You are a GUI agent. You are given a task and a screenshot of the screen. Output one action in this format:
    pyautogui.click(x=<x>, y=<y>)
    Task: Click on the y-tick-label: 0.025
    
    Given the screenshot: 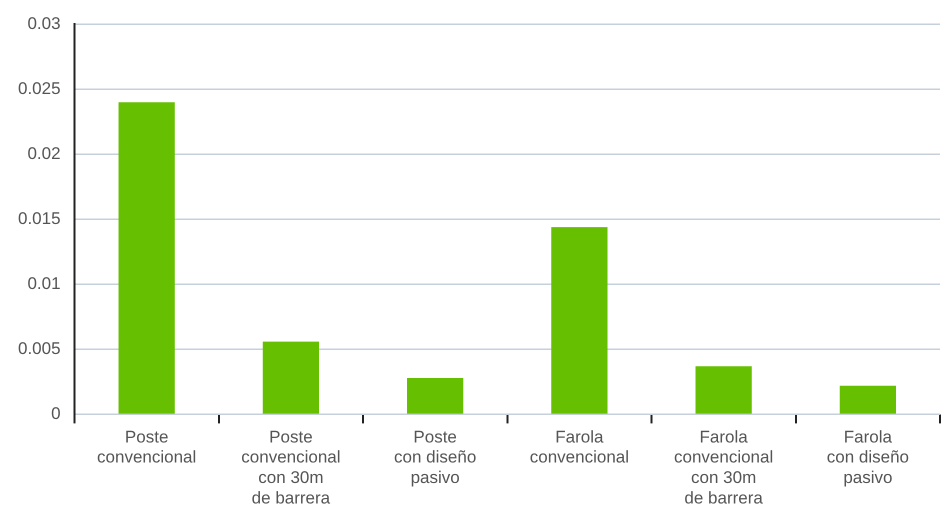 What is the action you would take?
    pyautogui.click(x=39, y=88)
    